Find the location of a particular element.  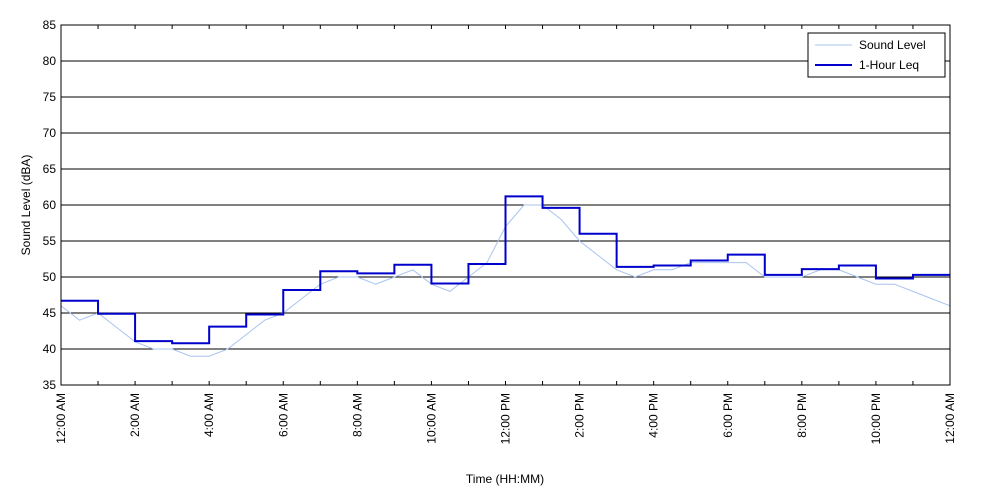

x-tick-label: 6:00 PM is located at coordinates (728, 415).